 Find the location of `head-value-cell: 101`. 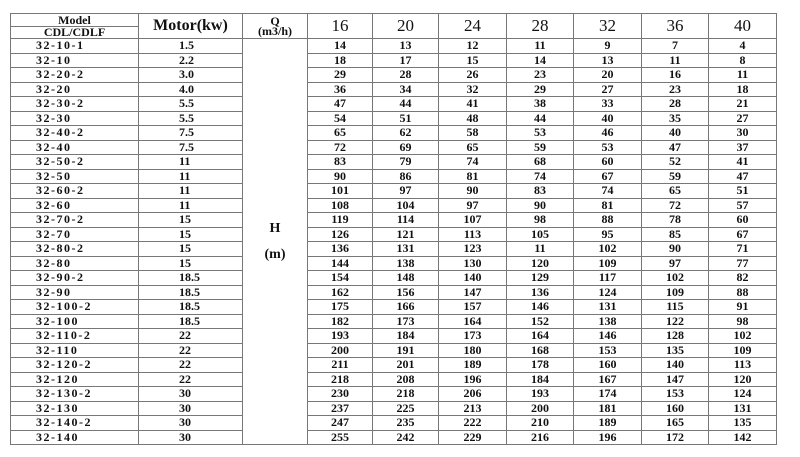

head-value-cell: 101 is located at coordinates (340, 191).